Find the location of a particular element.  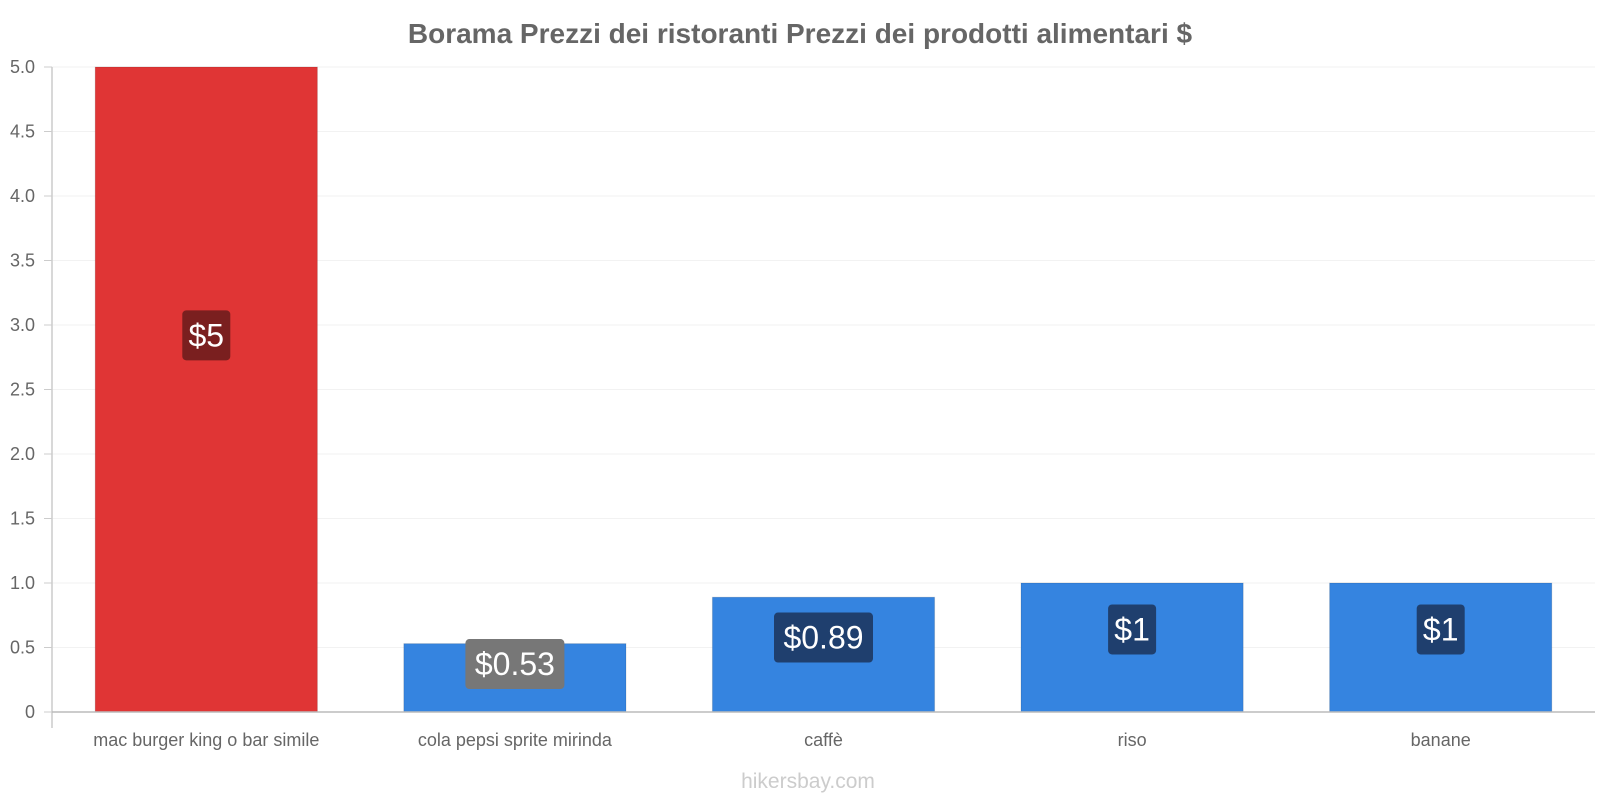

x-tick-label: caffè is located at coordinates (823, 740).